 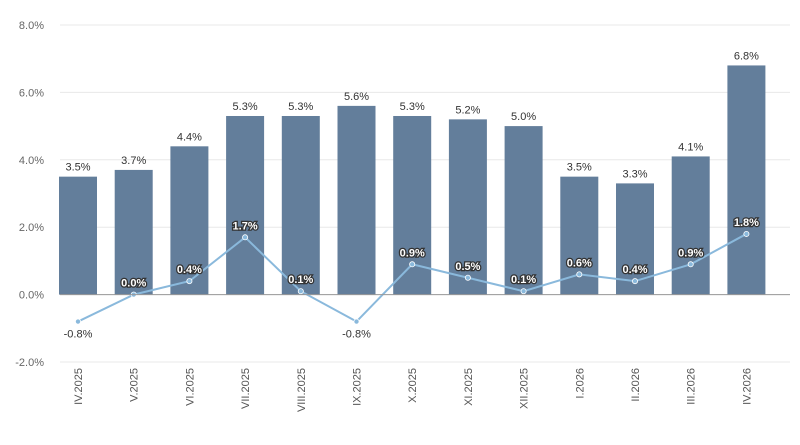 What do you see at coordinates (467, 267) in the screenshot?
I see `line-data-label: 0.5%` at bounding box center [467, 267].